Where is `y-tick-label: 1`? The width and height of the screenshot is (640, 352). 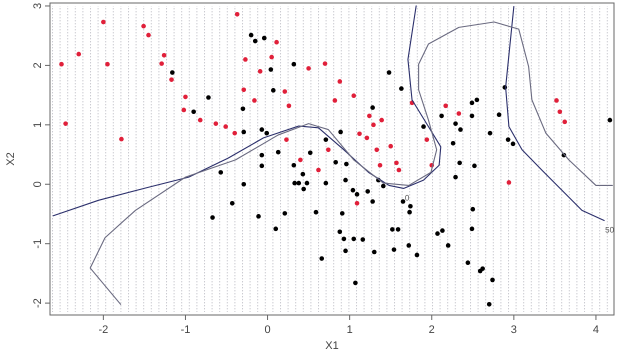 y-tick-label: 1 is located at coordinates (38, 125).